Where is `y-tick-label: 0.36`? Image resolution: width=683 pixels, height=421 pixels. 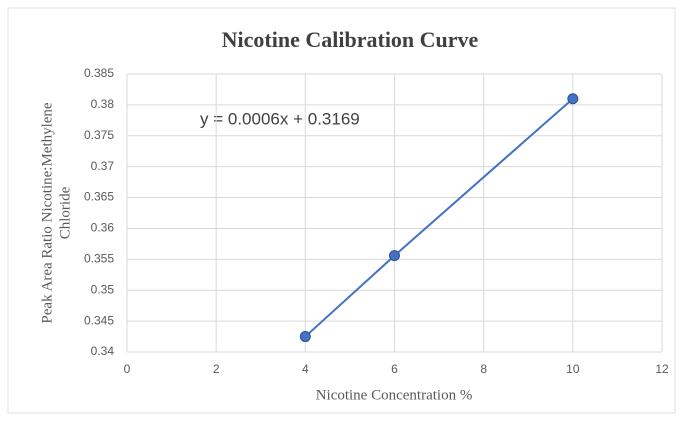 y-tick-label: 0.36 is located at coordinates (103, 228).